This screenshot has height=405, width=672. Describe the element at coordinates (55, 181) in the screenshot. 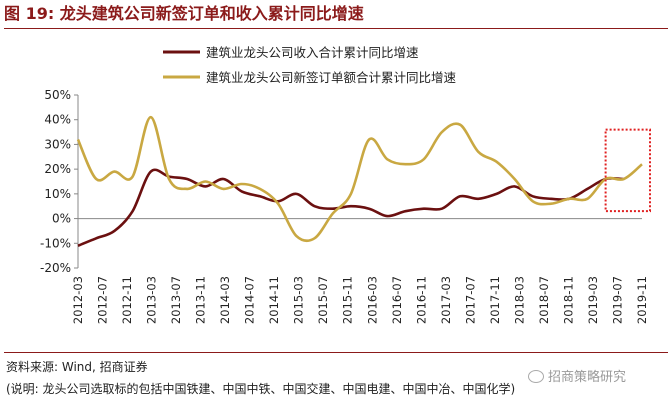

I see `y-tick-labels: -20% -10% 0% 10% 20% 30% 40% 50%` at that location.